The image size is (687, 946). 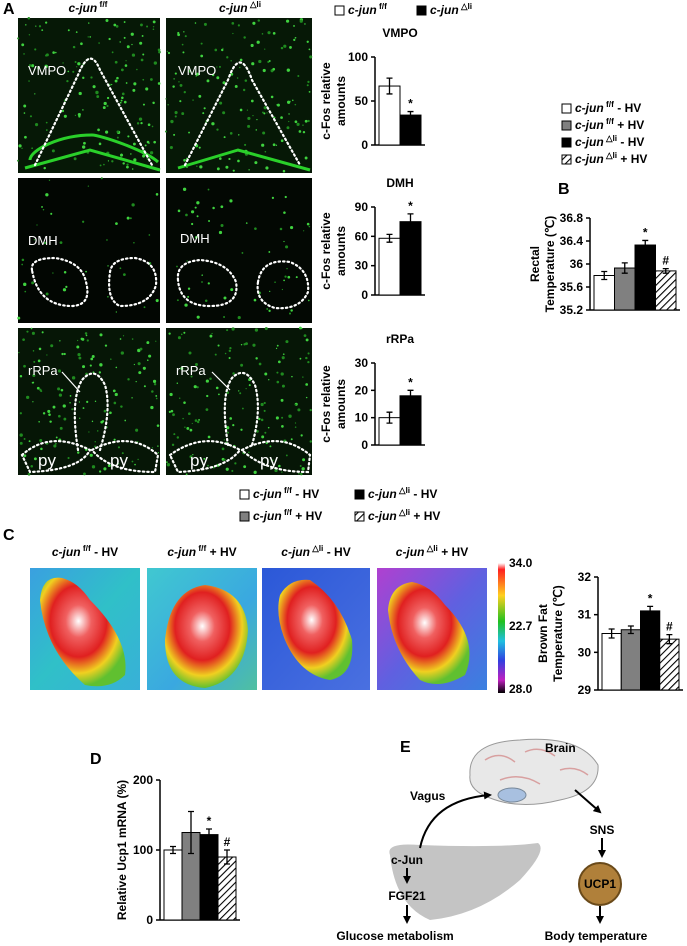 I want to click on error-bar, so click(x=173, y=850).